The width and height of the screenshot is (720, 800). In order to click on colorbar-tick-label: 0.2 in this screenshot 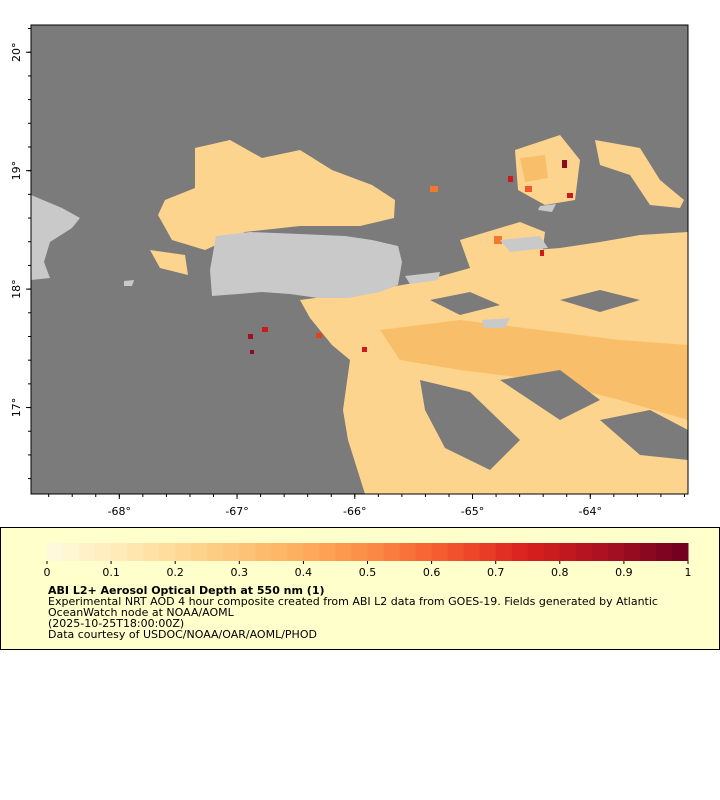, I will do `click(175, 572)`.